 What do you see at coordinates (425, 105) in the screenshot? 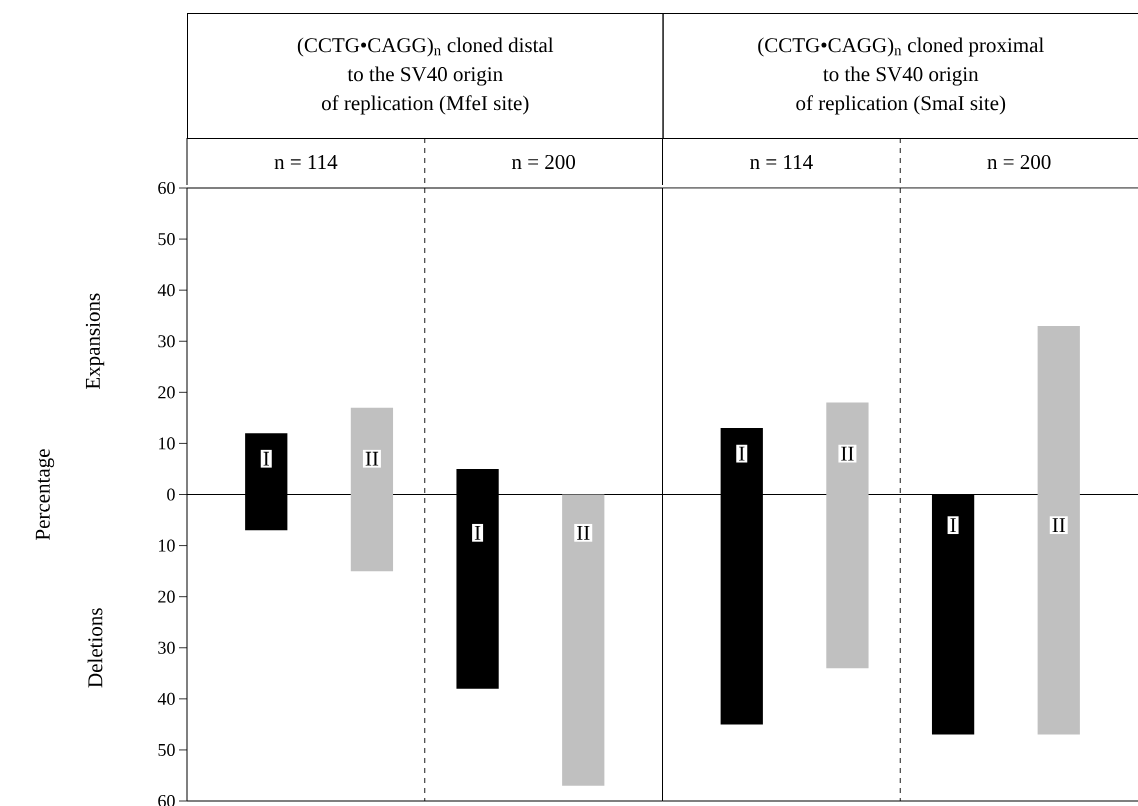
I see `text: of replication (MfeI site)` at bounding box center [425, 105].